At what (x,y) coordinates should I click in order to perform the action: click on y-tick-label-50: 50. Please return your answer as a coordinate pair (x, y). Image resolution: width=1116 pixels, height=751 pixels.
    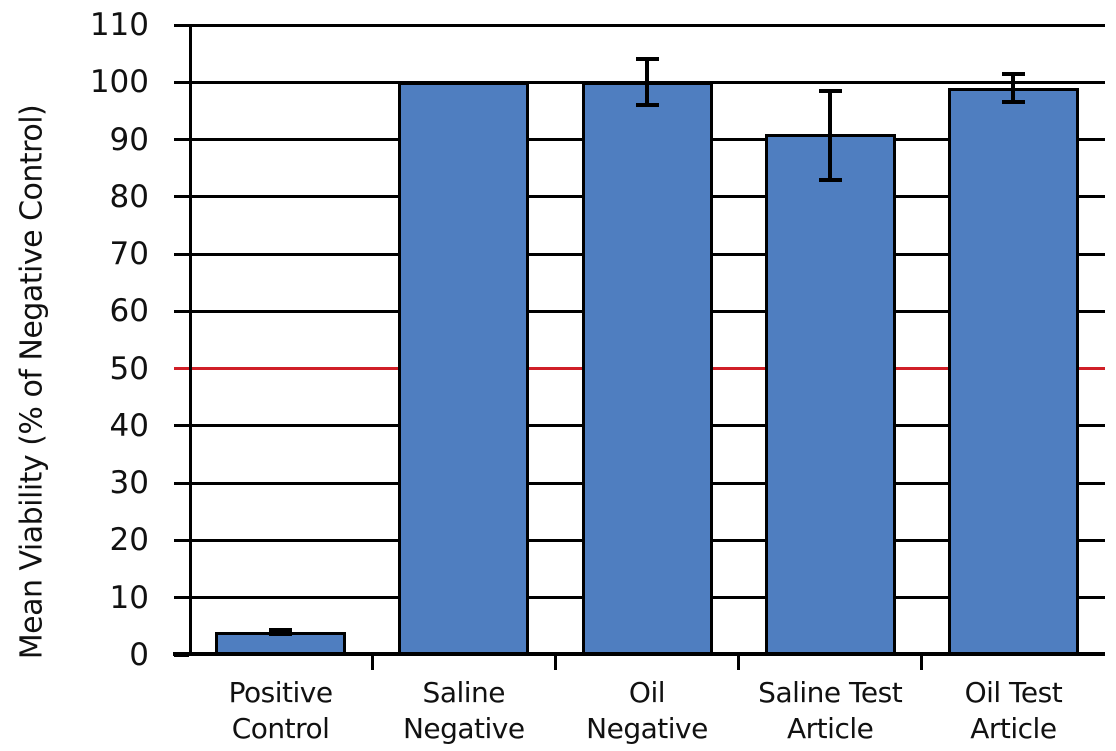
    Looking at the image, I should click on (129, 368).